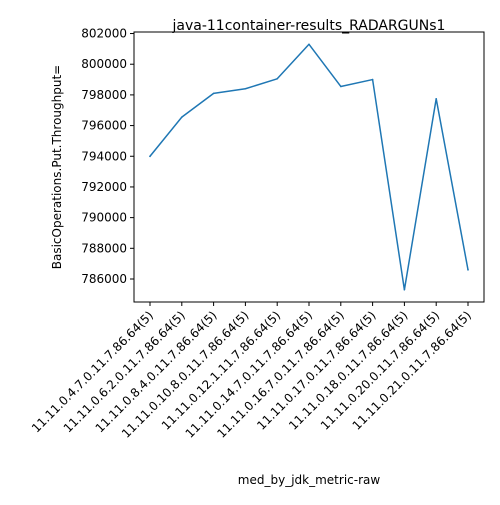  I want to click on y-tick-label: 794000, so click(104, 156).